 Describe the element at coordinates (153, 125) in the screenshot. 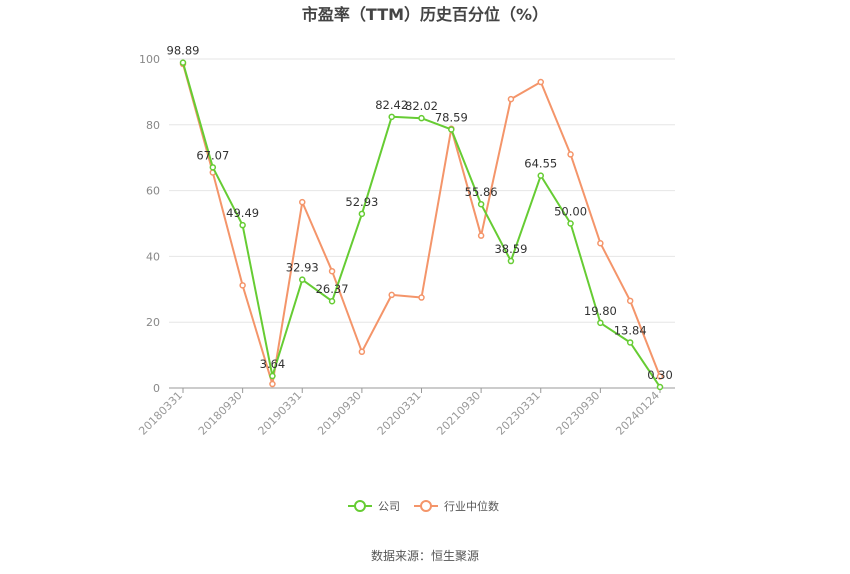

I see `y-tick-label: 80` at that location.